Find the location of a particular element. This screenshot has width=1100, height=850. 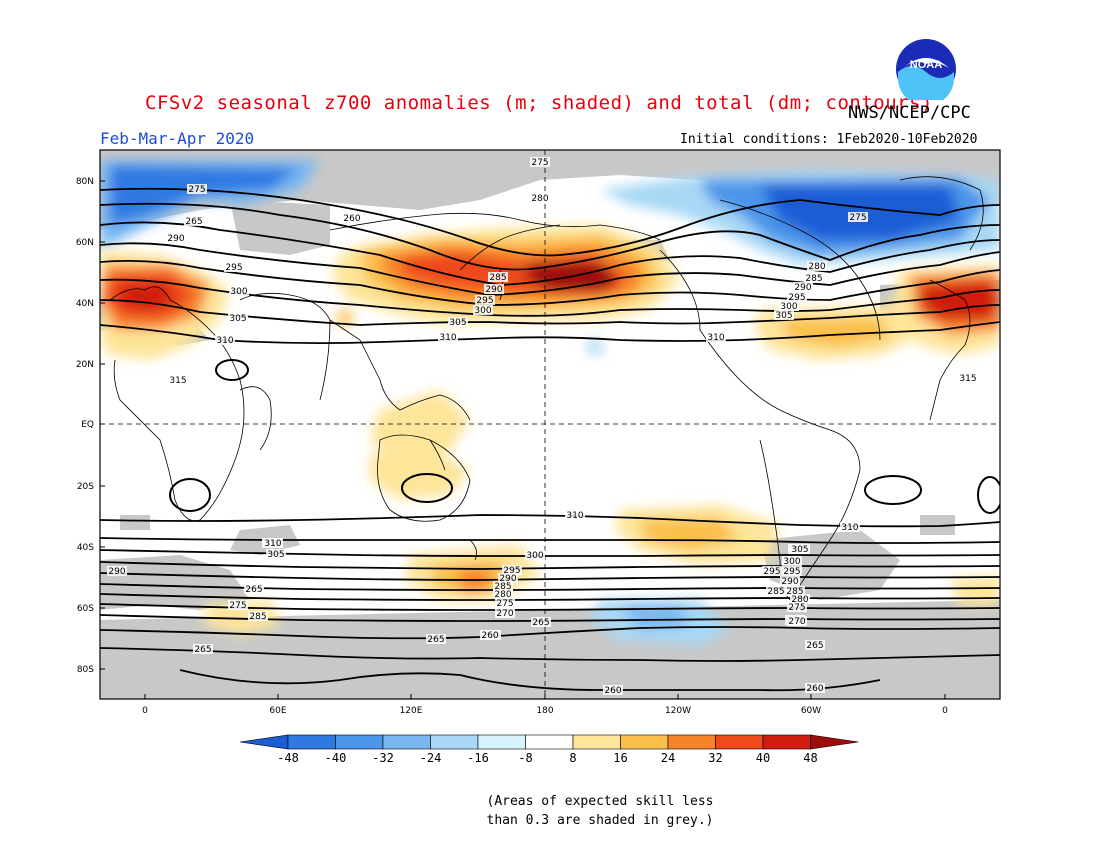

latitude-axis: 80N 60N 40N 20N EQ 20S 40S 60S 80S is located at coordinates (90, 426).